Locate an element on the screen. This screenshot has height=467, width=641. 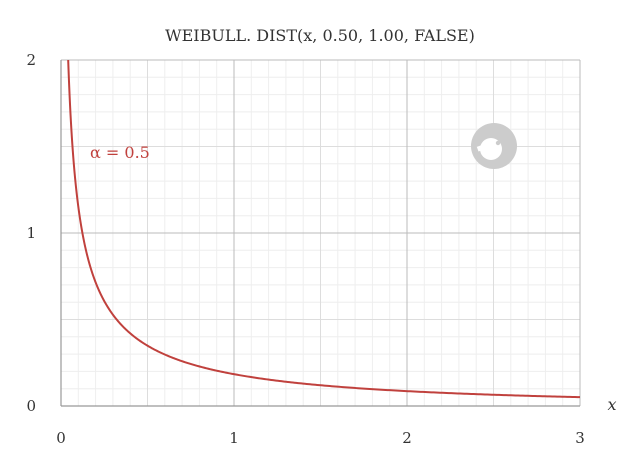
geogebra-logo-icon is located at coordinates (494, 146).